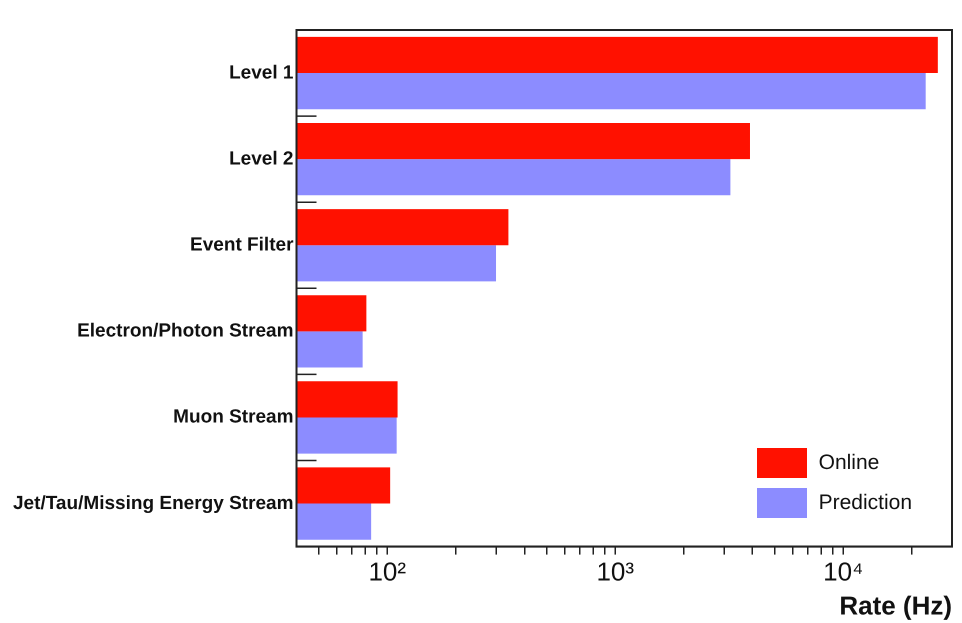  What do you see at coordinates (242, 245) in the screenshot?
I see `y-tick-label: Event Filter` at bounding box center [242, 245].